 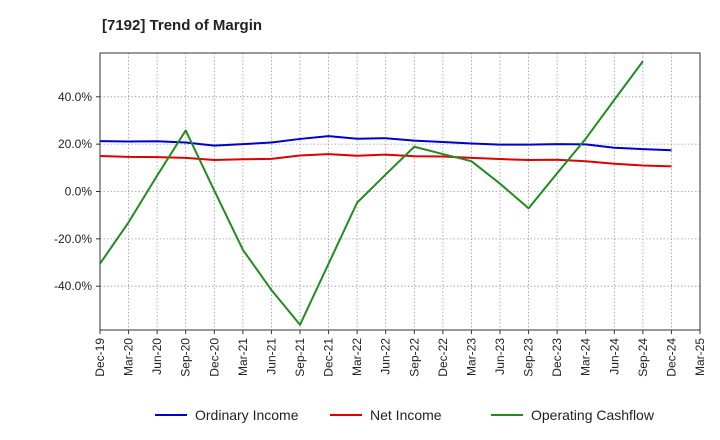 What do you see at coordinates (329, 357) in the screenshot?
I see `x-tick-label: Dec-21` at bounding box center [329, 357].